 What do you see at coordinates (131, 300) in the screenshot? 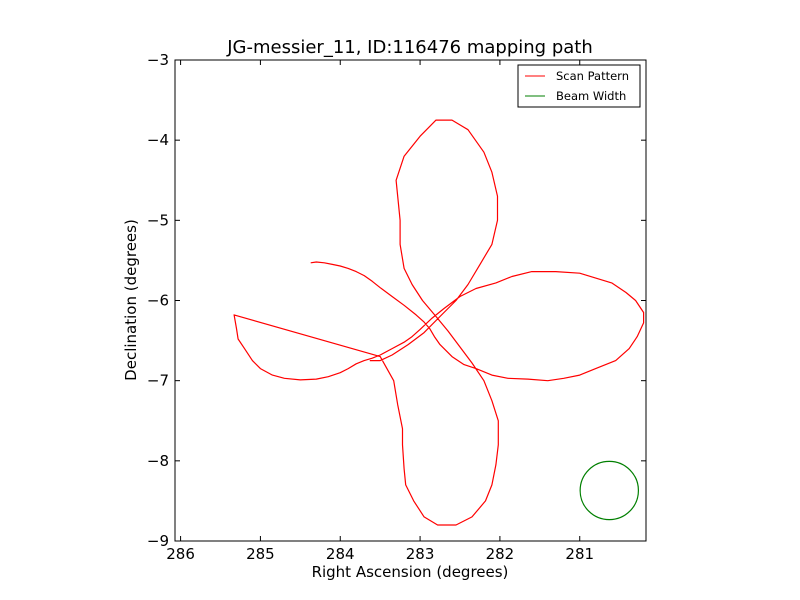
I see `y-axis-label: Declination (degrees)` at bounding box center [131, 300].